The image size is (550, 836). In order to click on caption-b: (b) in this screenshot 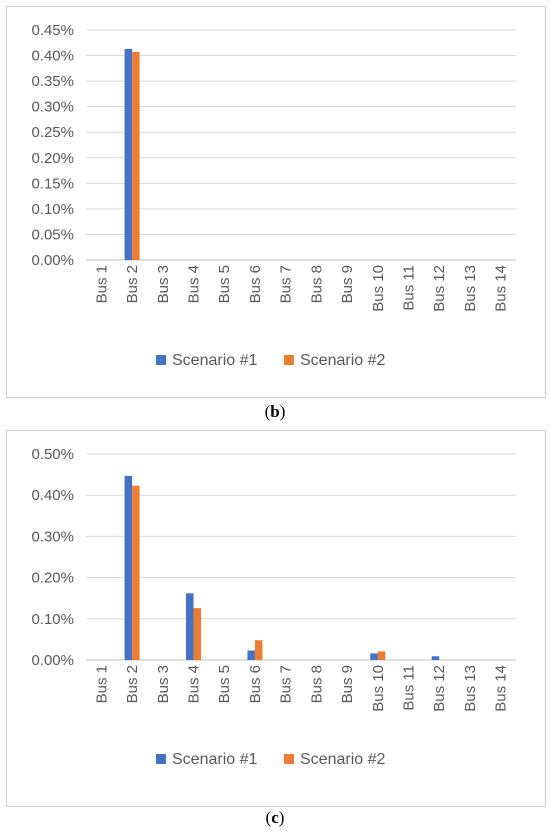, I will do `click(275, 411)`.